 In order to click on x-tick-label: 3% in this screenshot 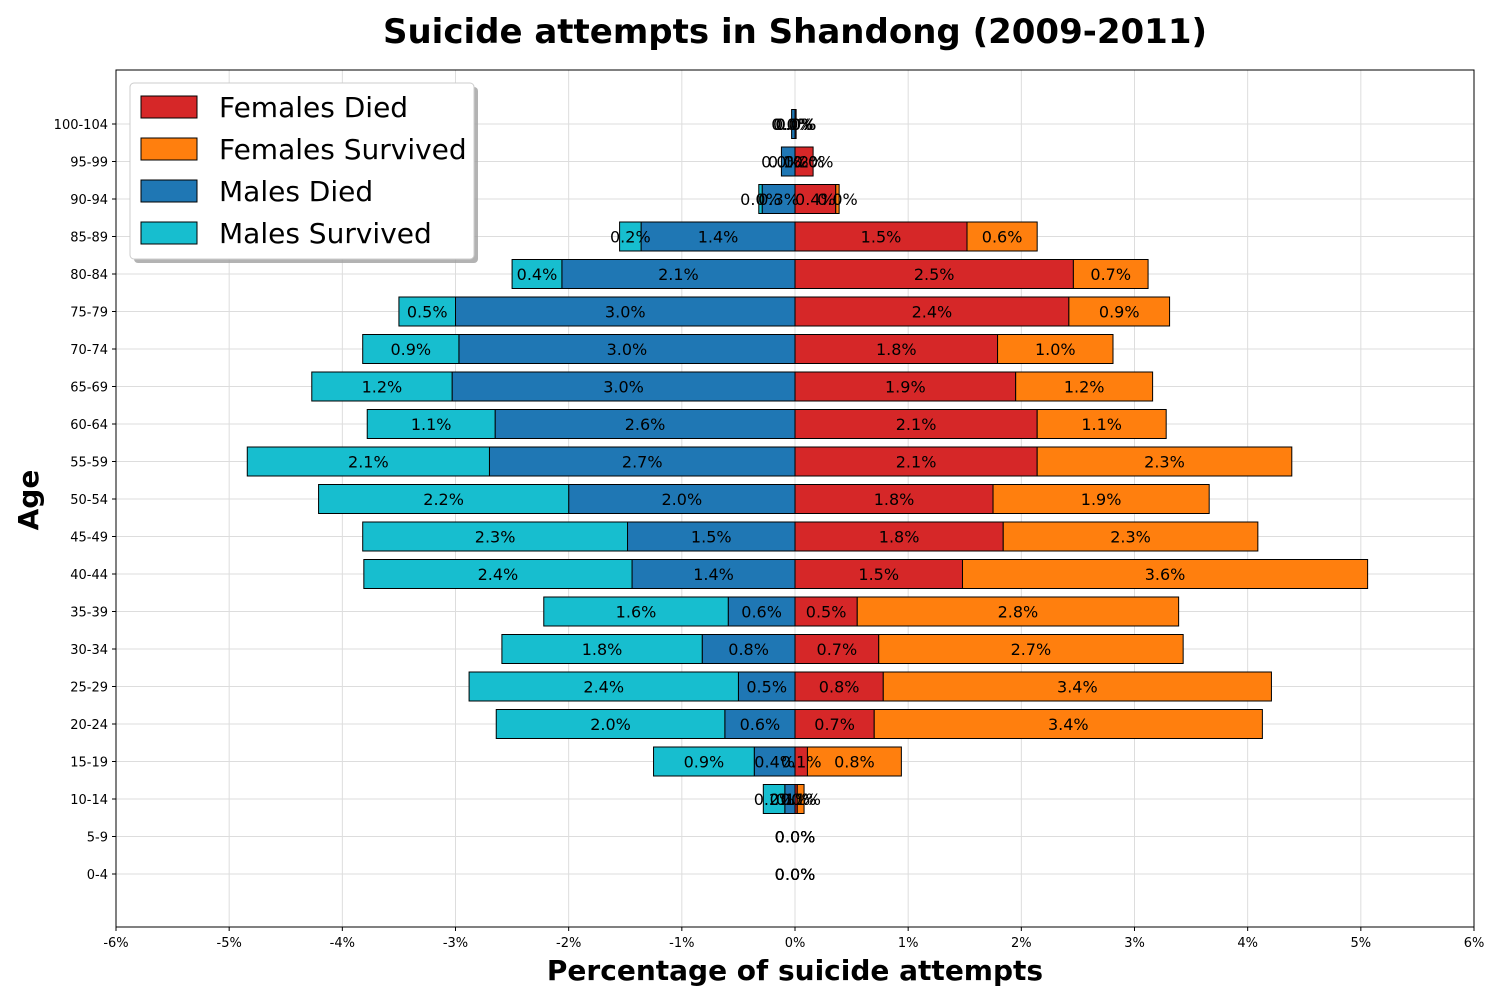, I will do `click(1134, 943)`.